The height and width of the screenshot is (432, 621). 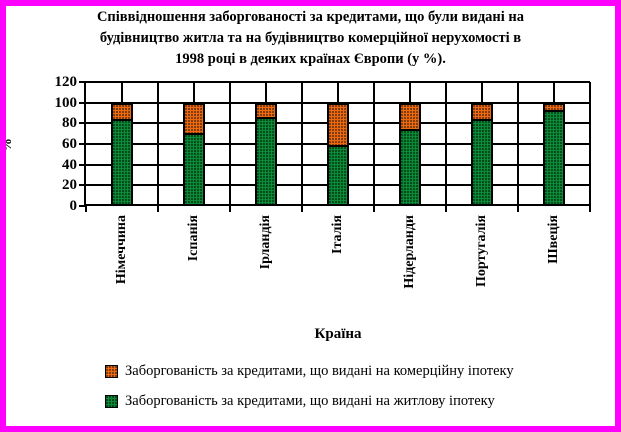 I want to click on category-label-Іспанія: Іспанія, so click(x=209, y=237).